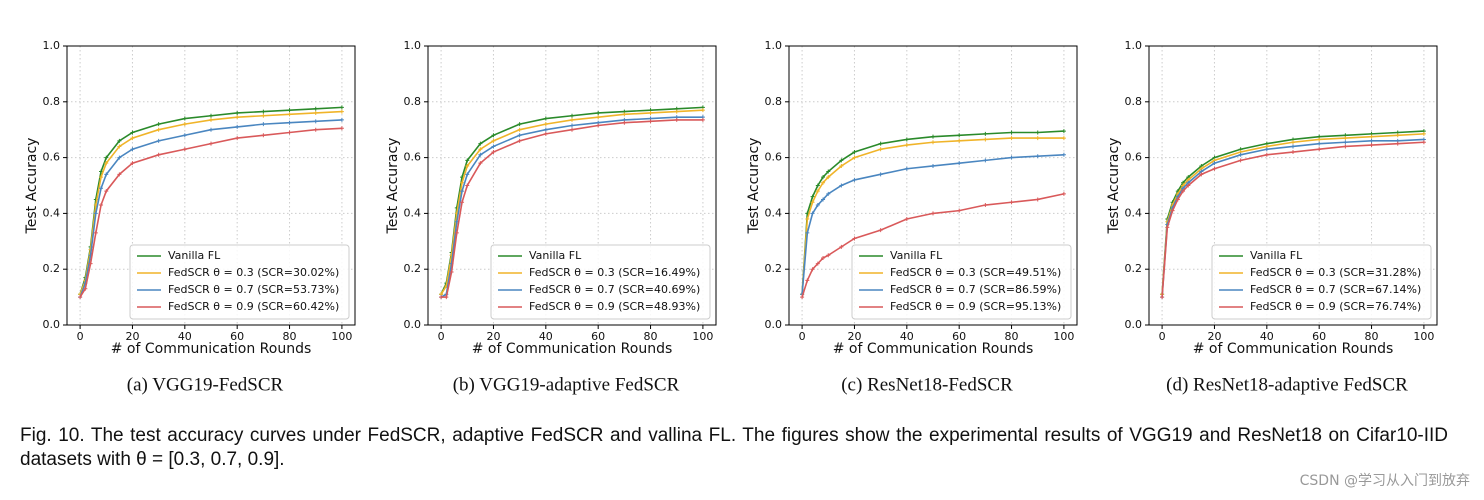  Describe the element at coordinates (1335, 289) in the screenshot. I see `legend-label: FedSCR θ = 0.7 (SCR=67.14%)` at that location.